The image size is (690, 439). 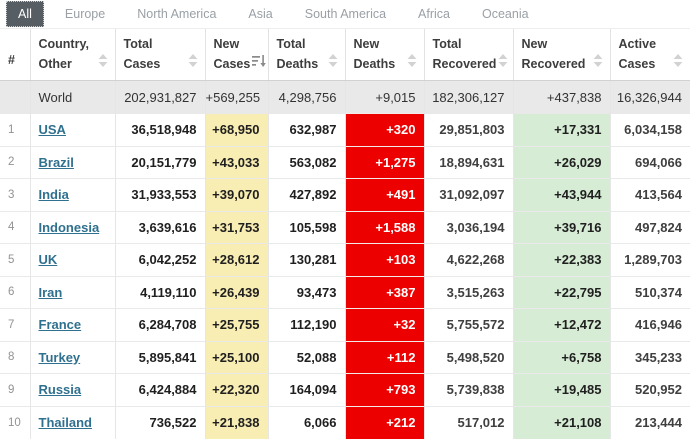 What do you see at coordinates (291, 44) in the screenshot?
I see `header-label-line: Total` at bounding box center [291, 44].